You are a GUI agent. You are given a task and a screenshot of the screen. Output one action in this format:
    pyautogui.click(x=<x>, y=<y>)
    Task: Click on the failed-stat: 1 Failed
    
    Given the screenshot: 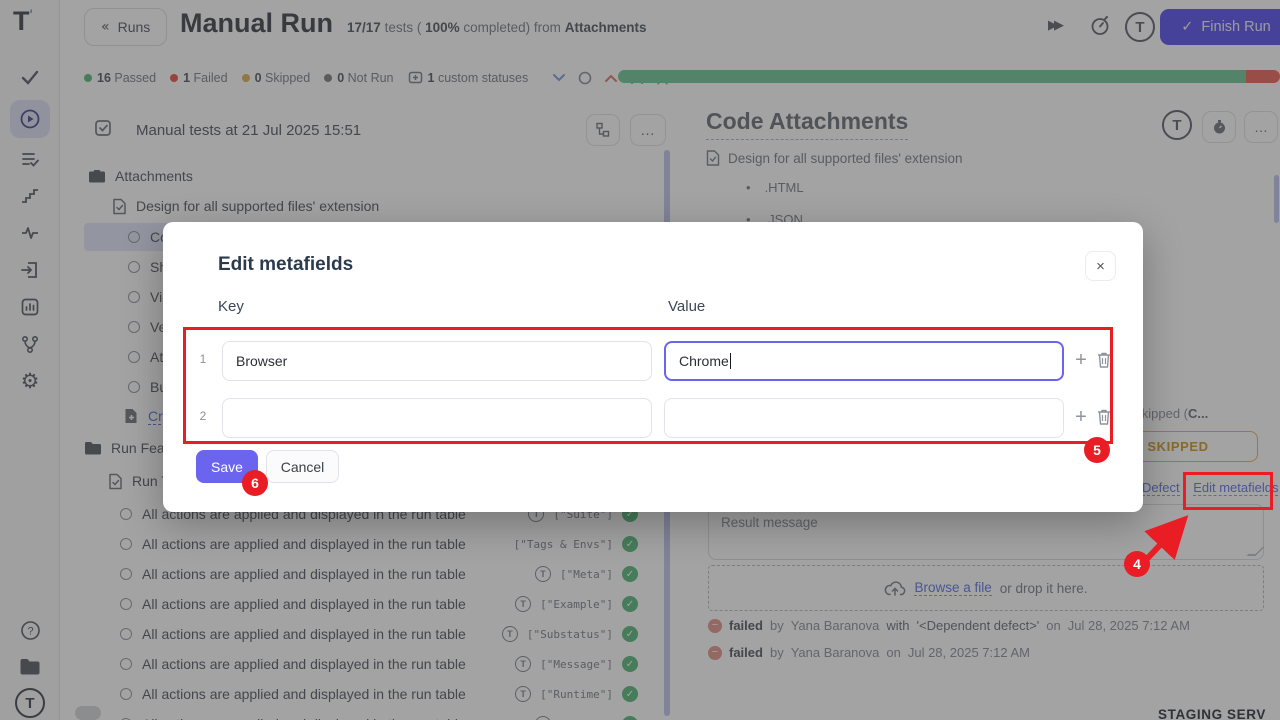 What is the action you would take?
    pyautogui.click(x=199, y=78)
    